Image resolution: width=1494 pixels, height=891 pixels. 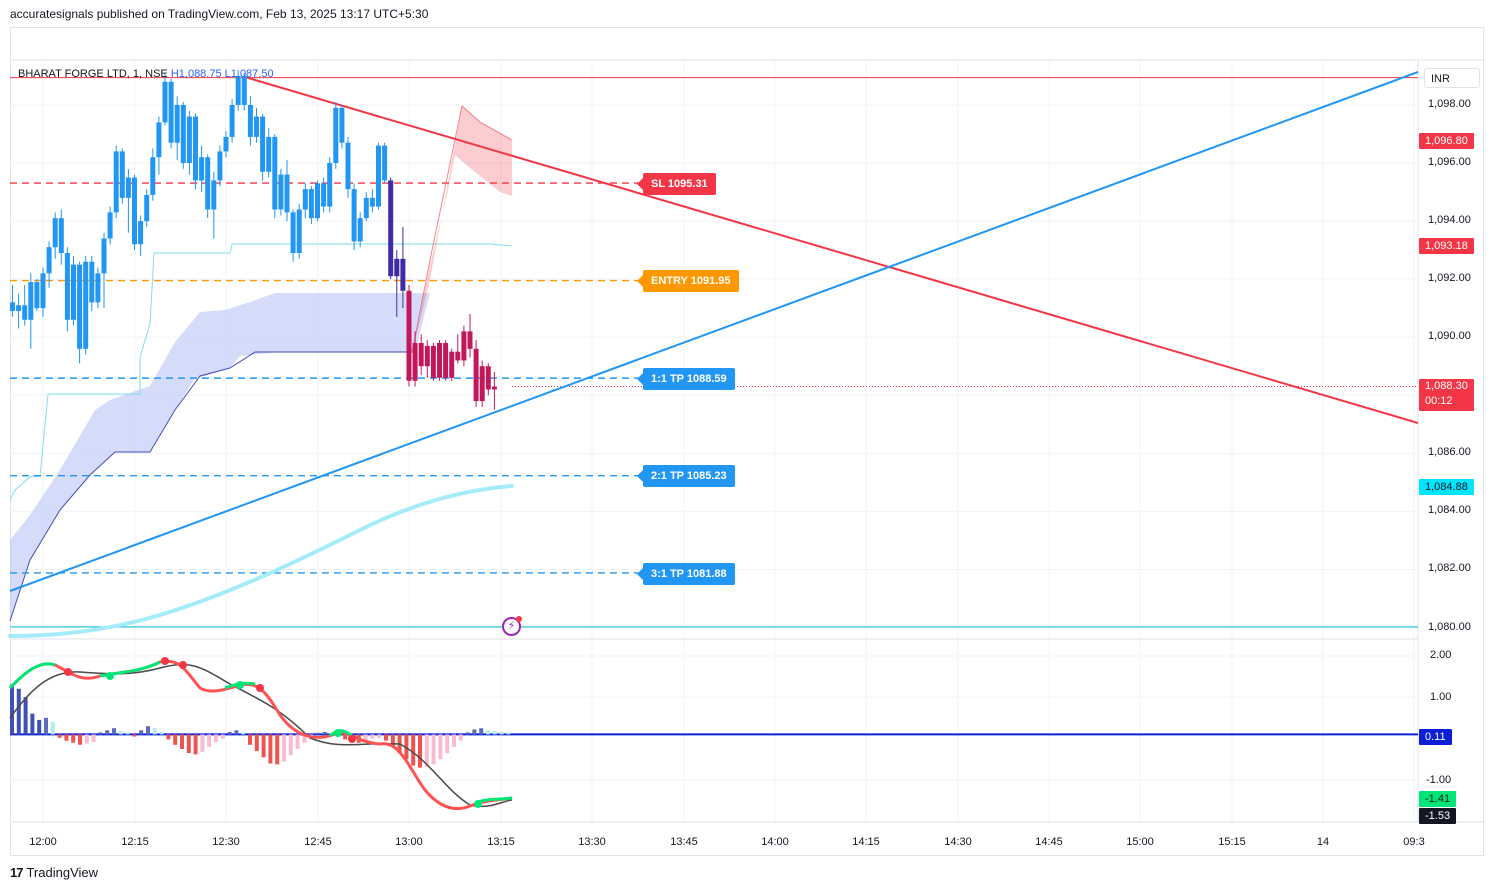 I want to click on macd-tick-label: 2.00, so click(x=1441, y=655).